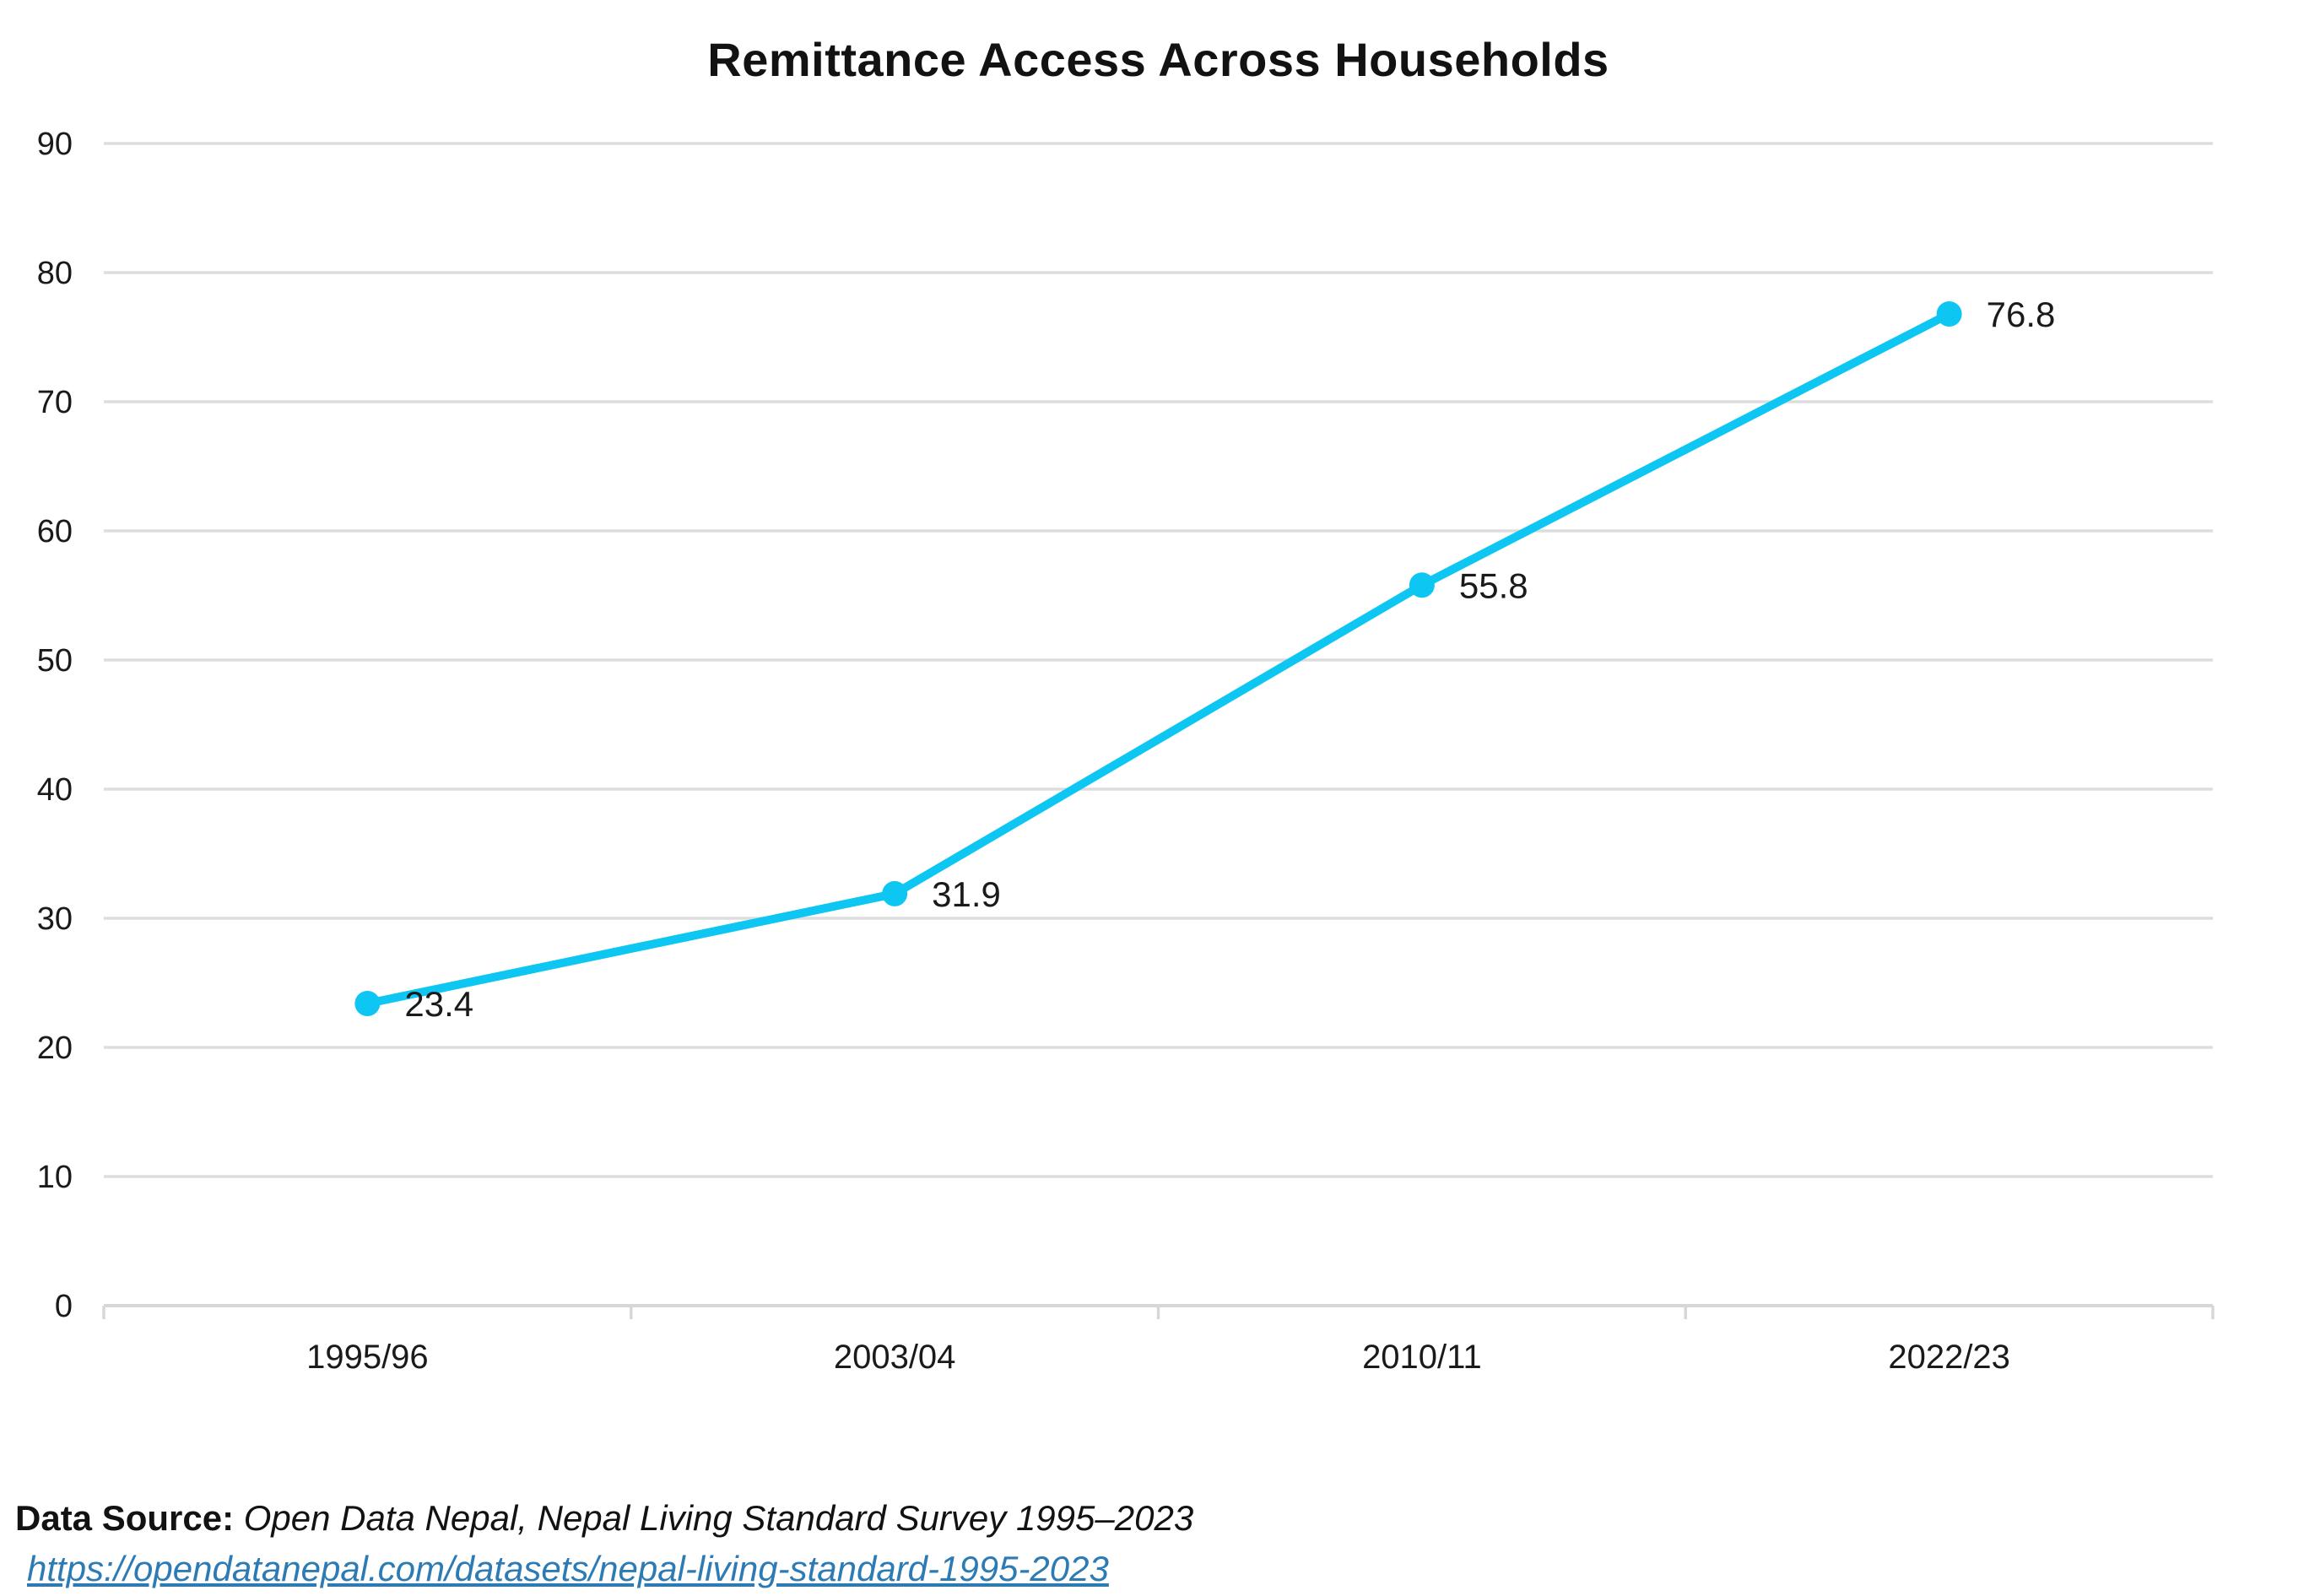  Describe the element at coordinates (55, 661) in the screenshot. I see `y-tick-label: 50` at that location.